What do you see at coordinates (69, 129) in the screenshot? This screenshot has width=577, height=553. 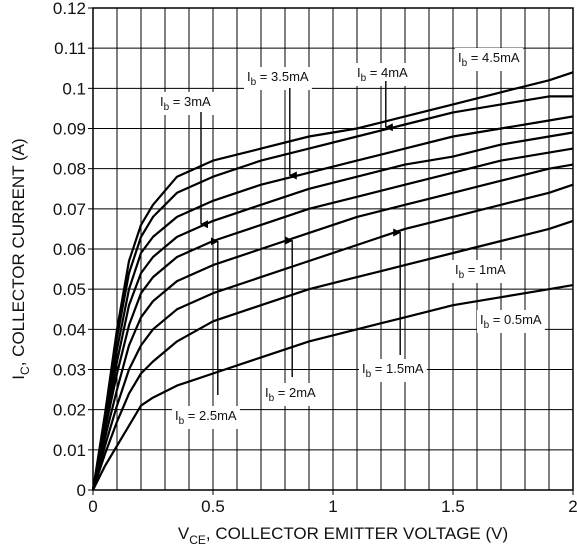 I see `y-tick-label: 0.09` at bounding box center [69, 129].